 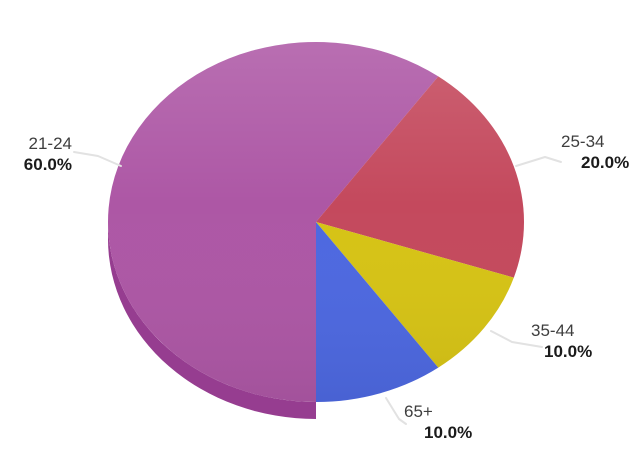 What do you see at coordinates (605, 162) in the screenshot?
I see `slice-percent-label: 20.0%` at bounding box center [605, 162].